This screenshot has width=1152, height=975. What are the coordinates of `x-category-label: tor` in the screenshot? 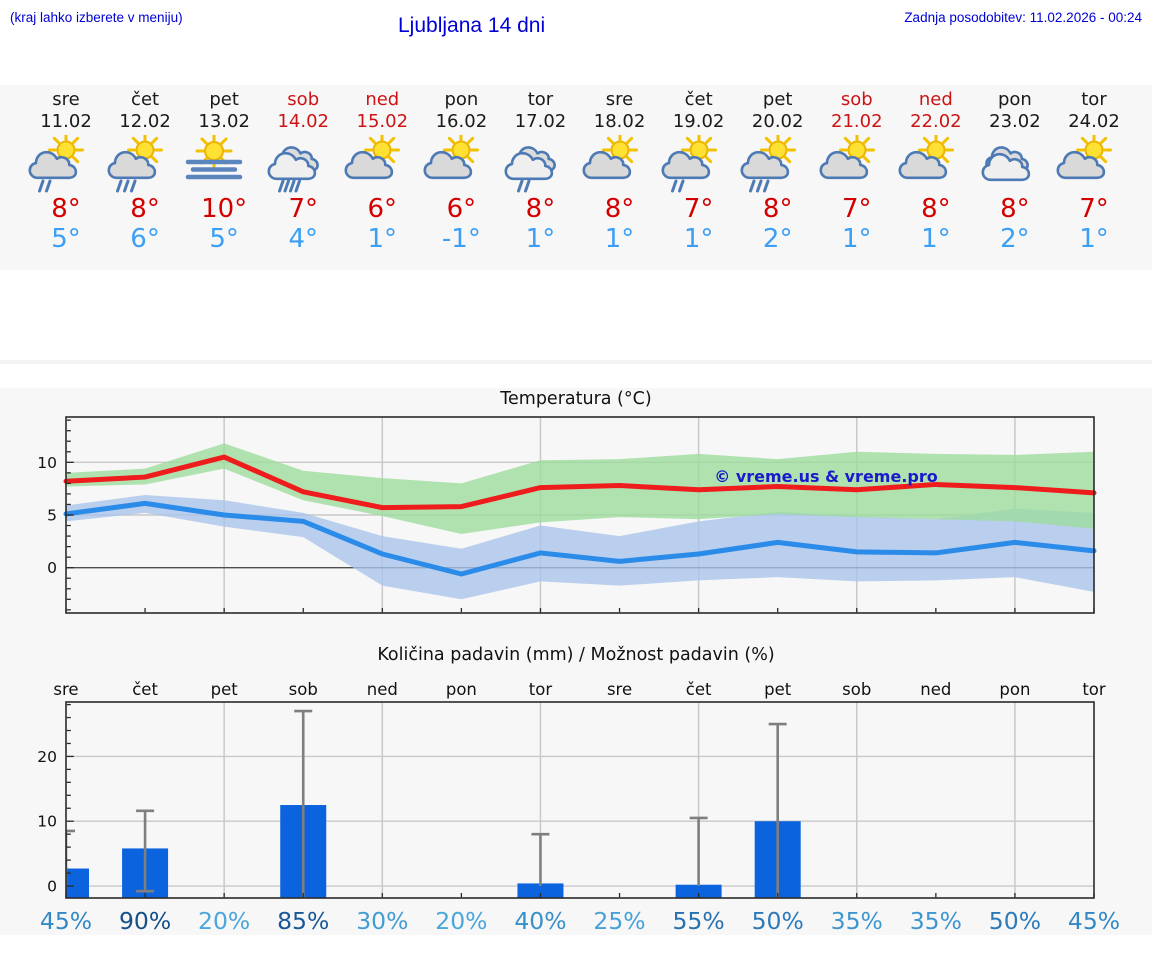 It's located at (541, 689).